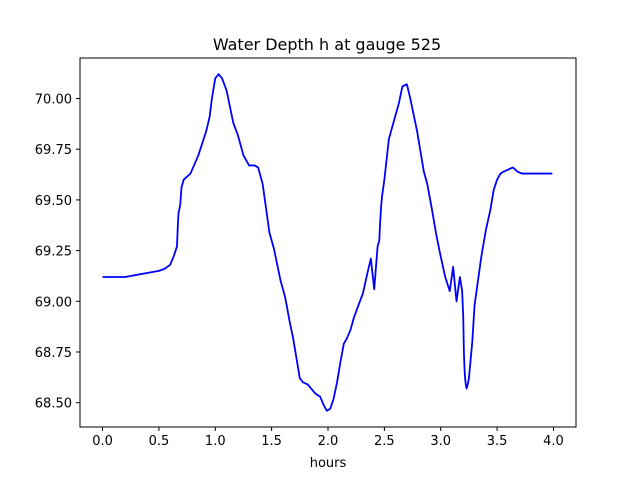  I want to click on x-axis: 0.0 0.5 1.0 1.5 2.0 2.5 3.0 3.5 4.0, so click(328, 438).